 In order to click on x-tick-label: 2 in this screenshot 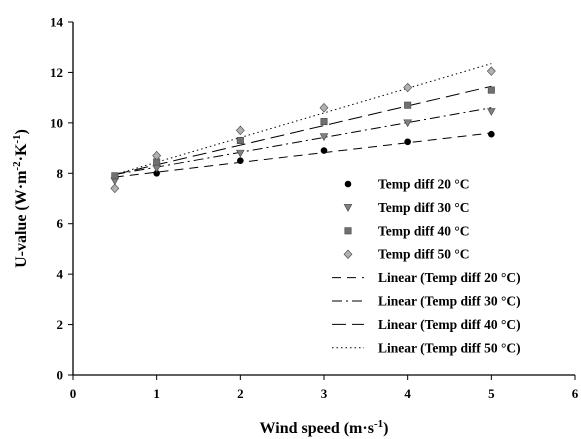, I will do `click(240, 393)`.